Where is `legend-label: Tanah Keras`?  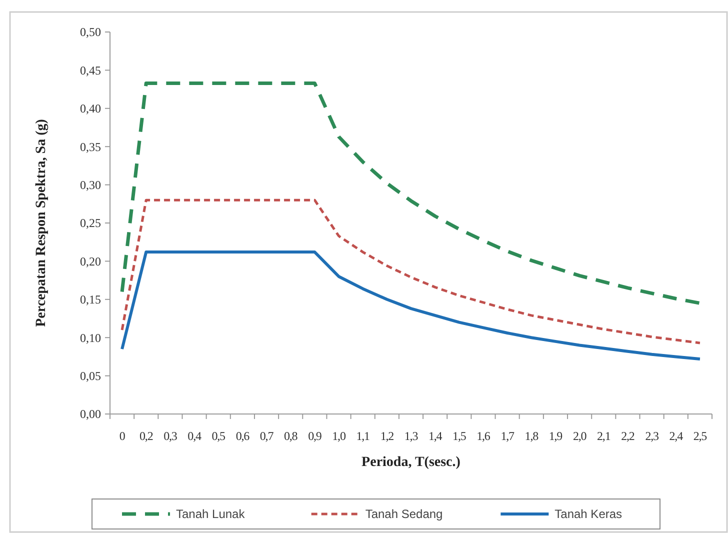
legend-label: Tanah Keras is located at coordinates (588, 514).